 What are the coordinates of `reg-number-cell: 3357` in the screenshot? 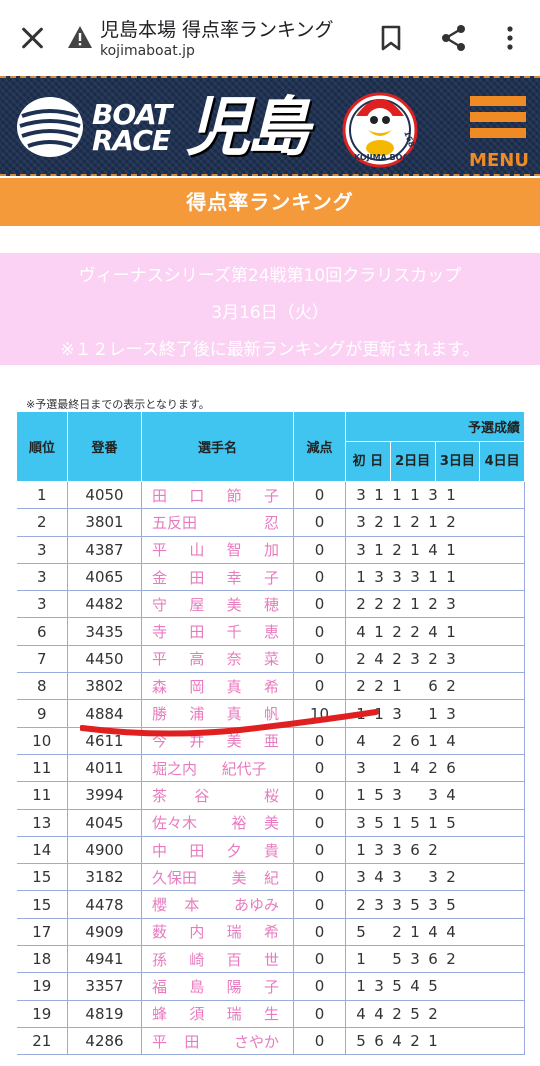 It's located at (104, 986).